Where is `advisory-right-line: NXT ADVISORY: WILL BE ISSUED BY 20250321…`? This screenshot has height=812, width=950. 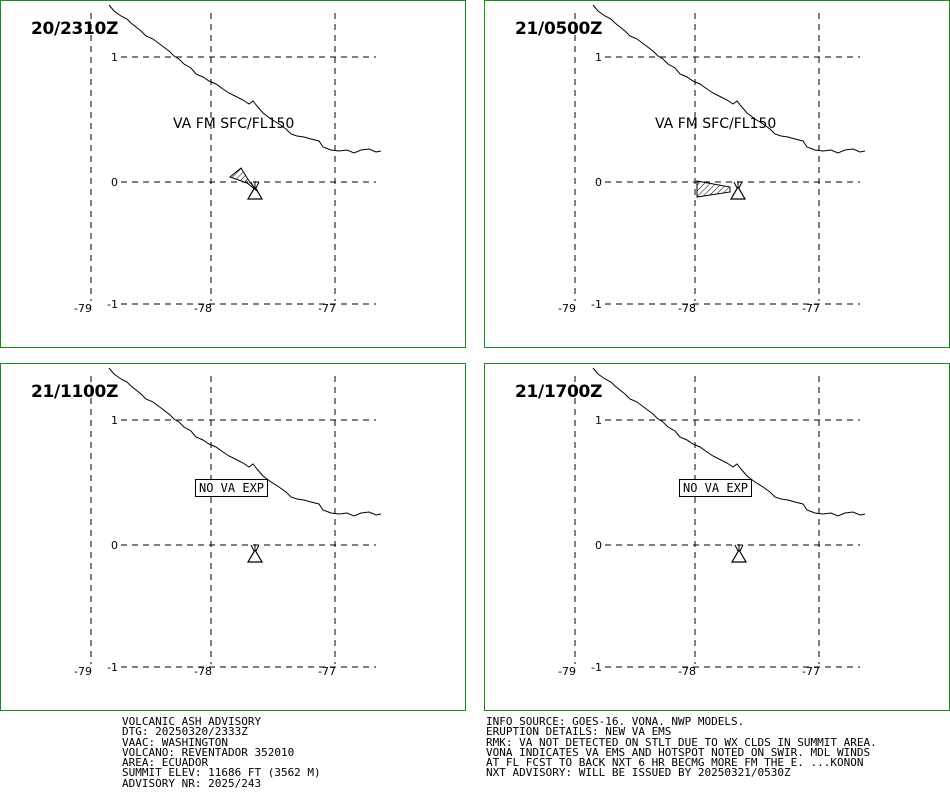
advisory-right-line: NXT ADVISORY: WILL BE ISSUED BY 20250321… is located at coordinates (638, 773).